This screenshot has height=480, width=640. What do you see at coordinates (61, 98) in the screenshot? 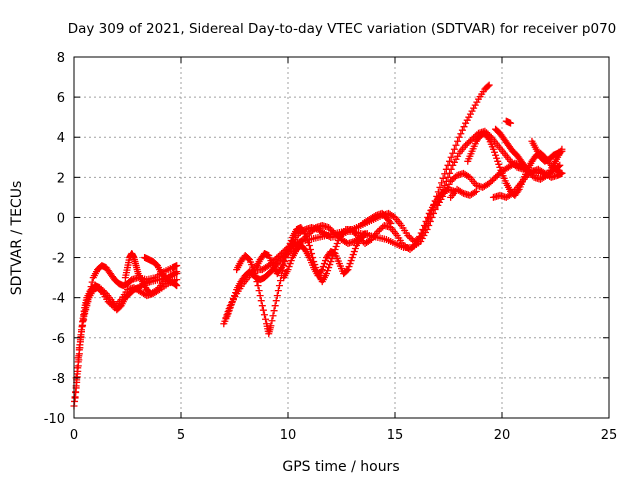
I see `y-tick-label: 6` at bounding box center [61, 98].